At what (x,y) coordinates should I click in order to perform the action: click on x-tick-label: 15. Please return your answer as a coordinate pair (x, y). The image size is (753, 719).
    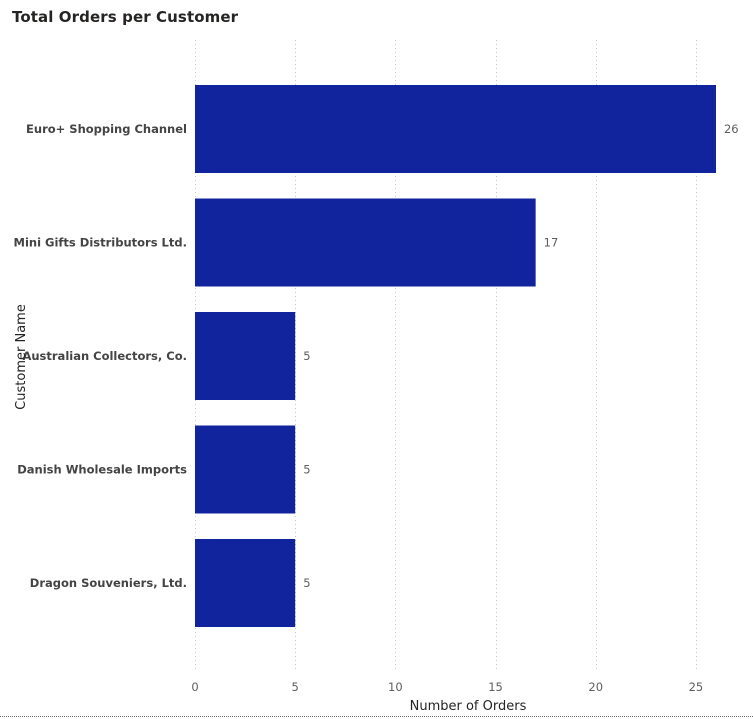
    Looking at the image, I should click on (495, 687).